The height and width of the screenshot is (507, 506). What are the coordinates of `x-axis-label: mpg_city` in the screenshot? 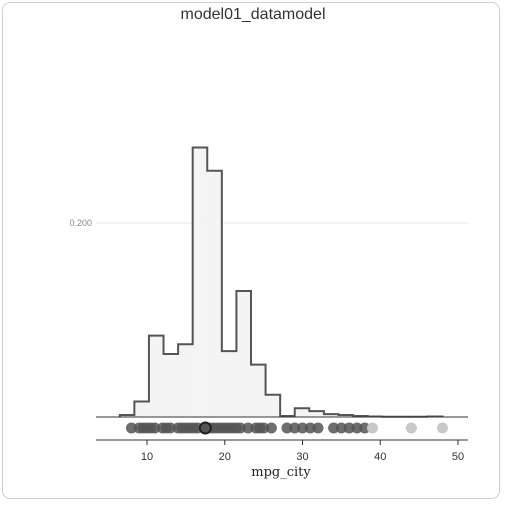 It's located at (281, 472).